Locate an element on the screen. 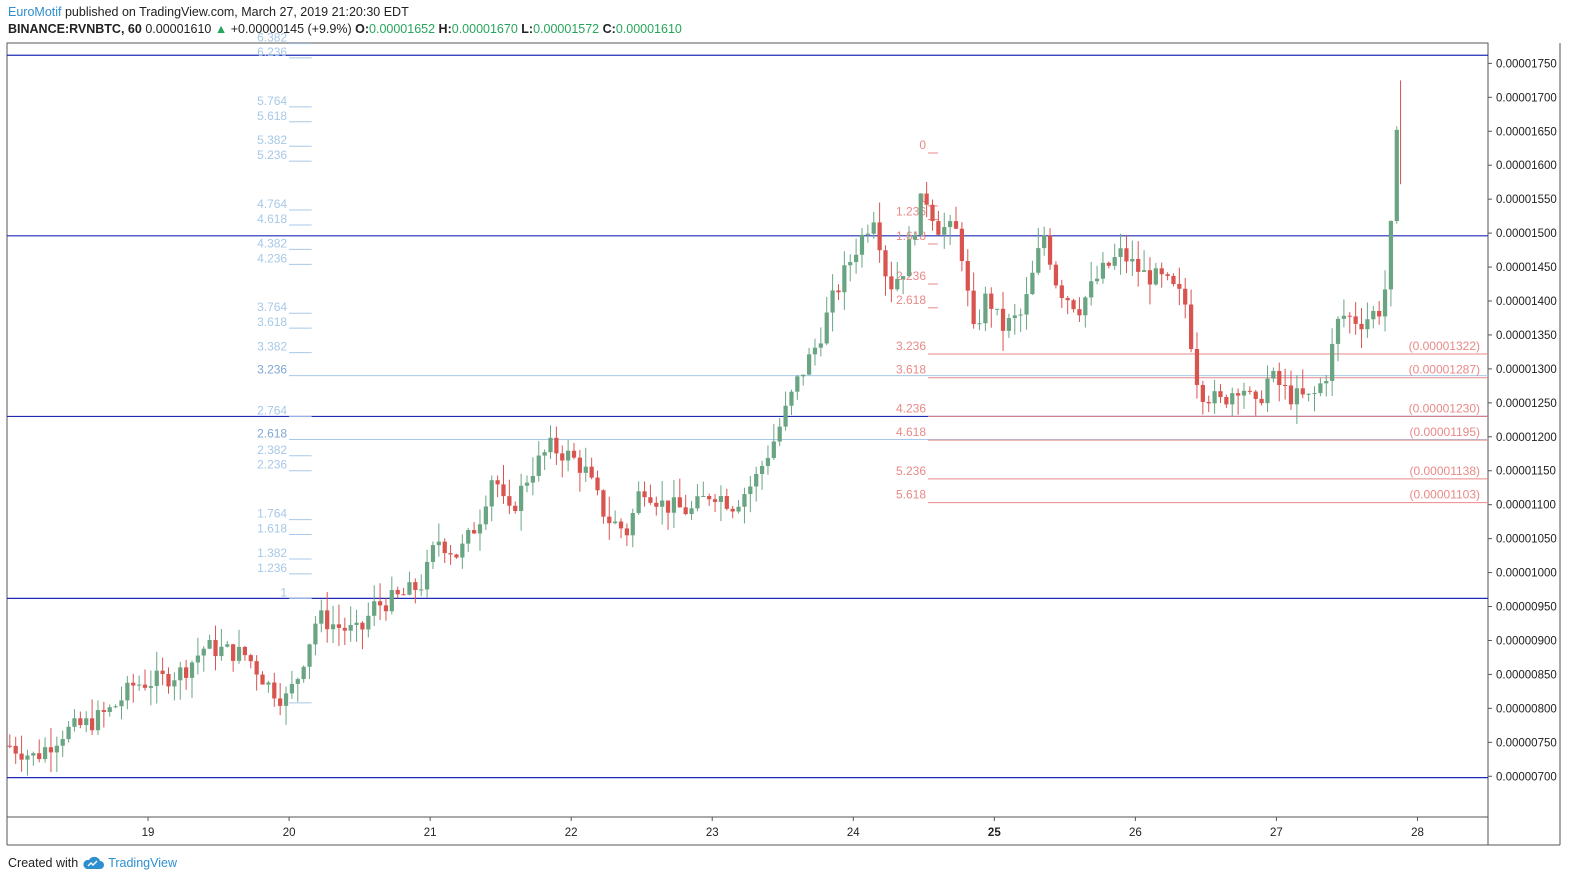 The image size is (1588, 892). fib-right-price-label: (0.00001230) is located at coordinates (1444, 408).